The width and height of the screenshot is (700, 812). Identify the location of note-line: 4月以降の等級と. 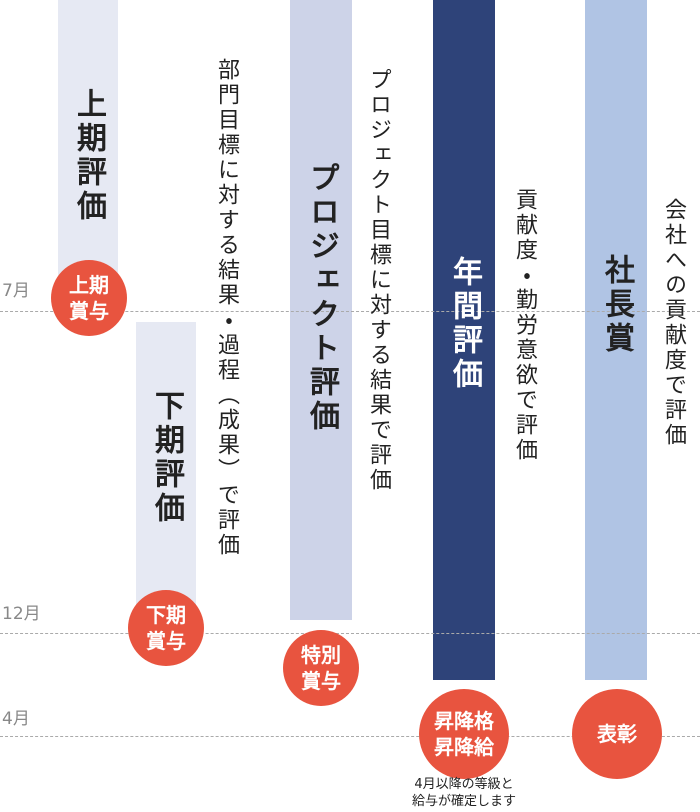
(464, 784).